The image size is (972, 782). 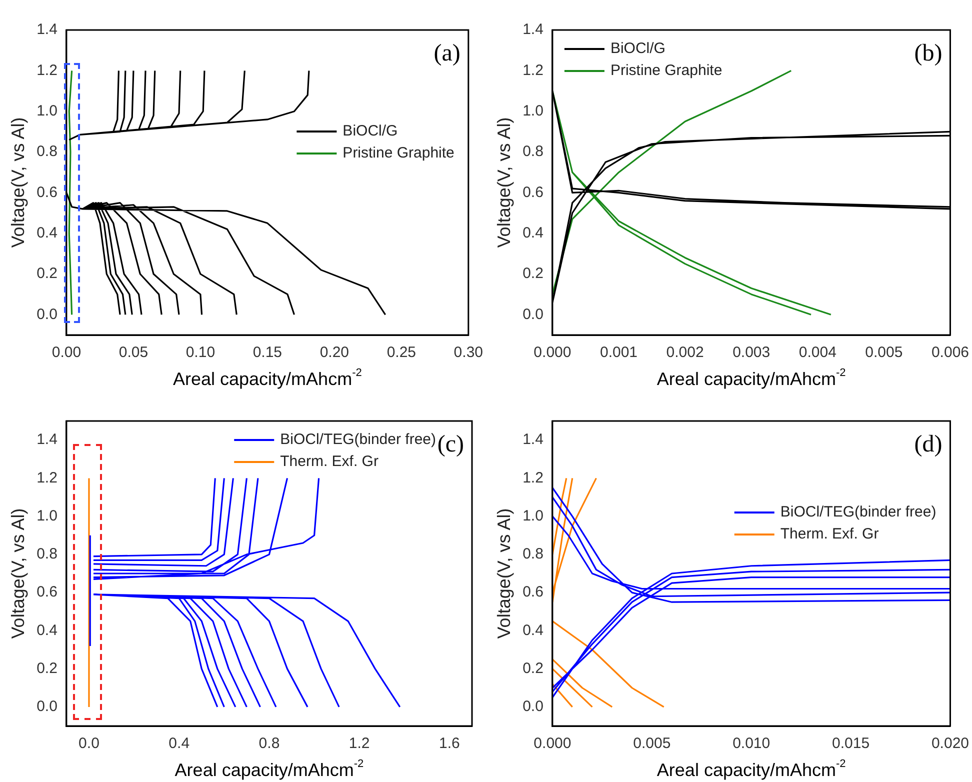 I want to click on x-tick-label: 1.6, so click(x=449, y=743).